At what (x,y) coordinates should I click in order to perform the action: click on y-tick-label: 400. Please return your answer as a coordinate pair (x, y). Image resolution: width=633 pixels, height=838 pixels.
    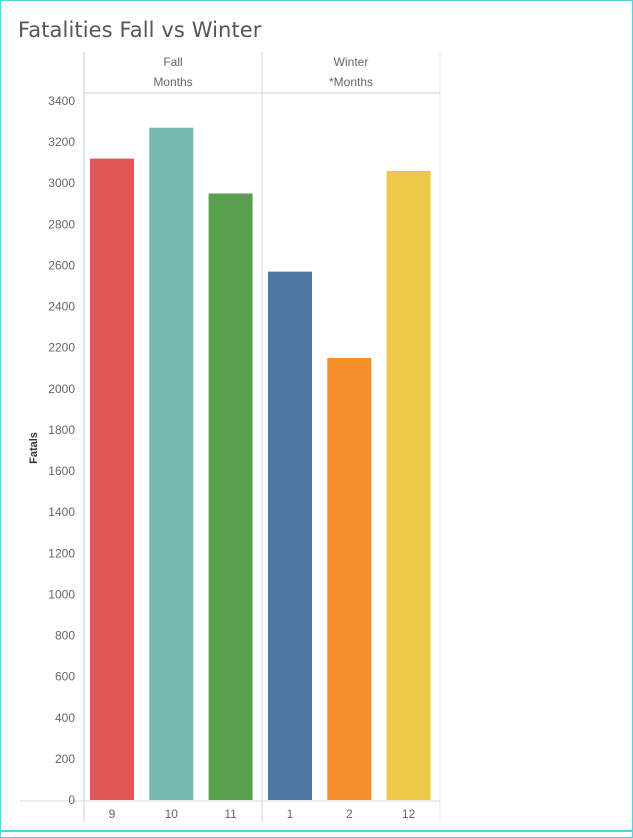
    Looking at the image, I should click on (65, 718).